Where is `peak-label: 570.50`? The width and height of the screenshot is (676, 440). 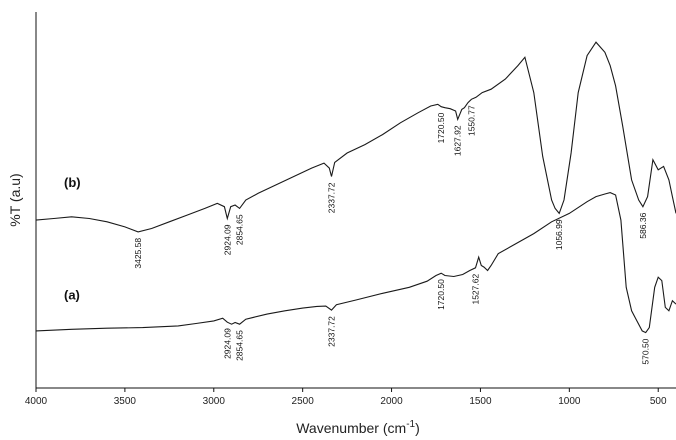
peak-label: 570.50 is located at coordinates (646, 351).